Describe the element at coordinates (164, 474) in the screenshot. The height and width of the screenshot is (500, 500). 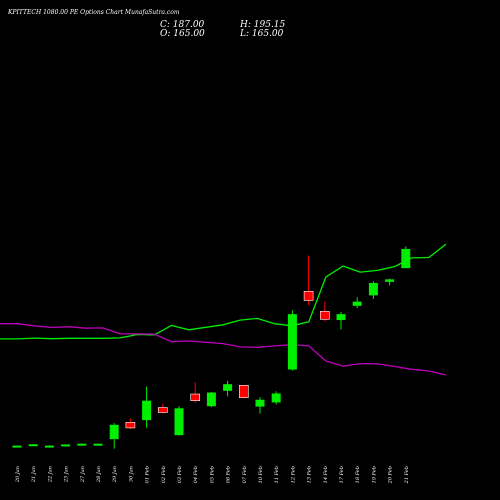
I see `x-tick-label: 02 Feb` at that location.